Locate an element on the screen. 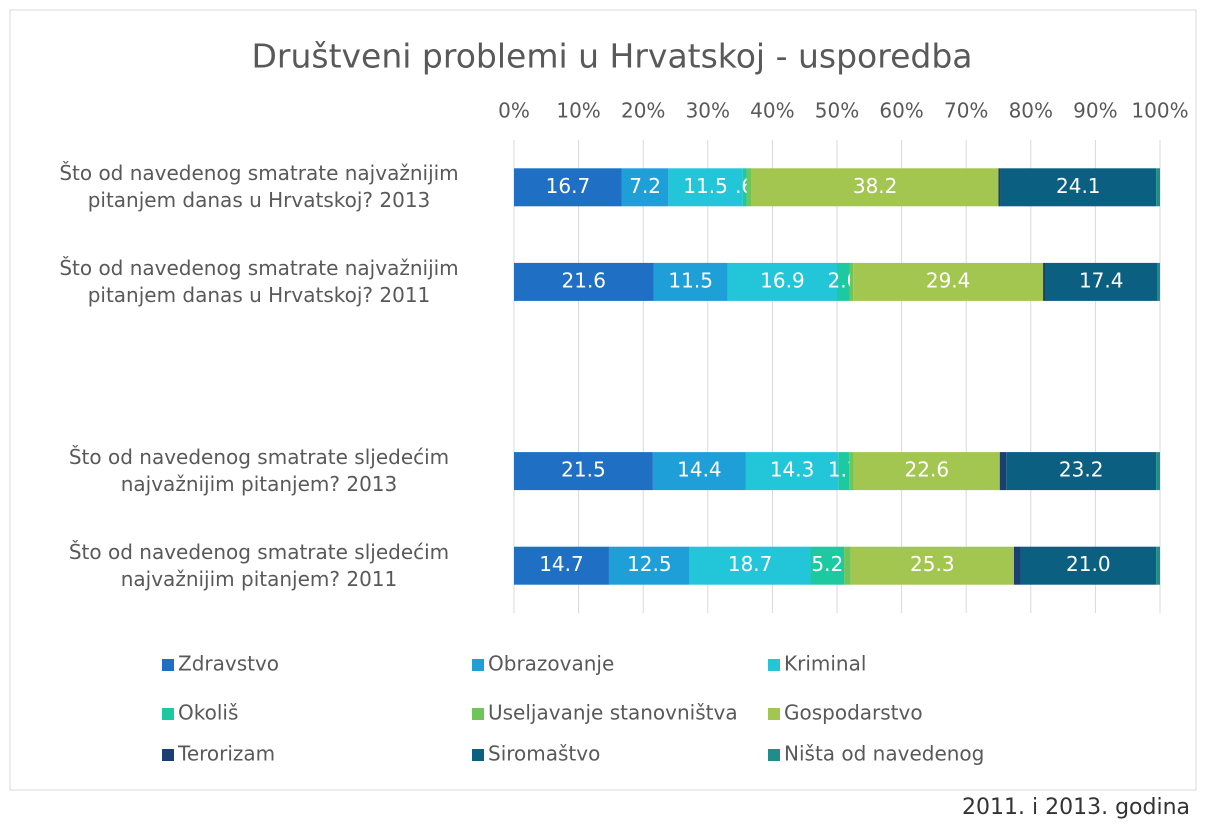 The image size is (1209, 827). data-label: 5.2 is located at coordinates (827, 564).